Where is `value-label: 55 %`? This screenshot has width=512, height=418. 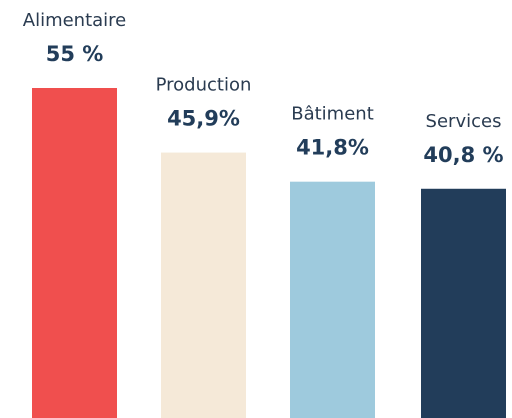 value-label: 55 % is located at coordinates (75, 54).